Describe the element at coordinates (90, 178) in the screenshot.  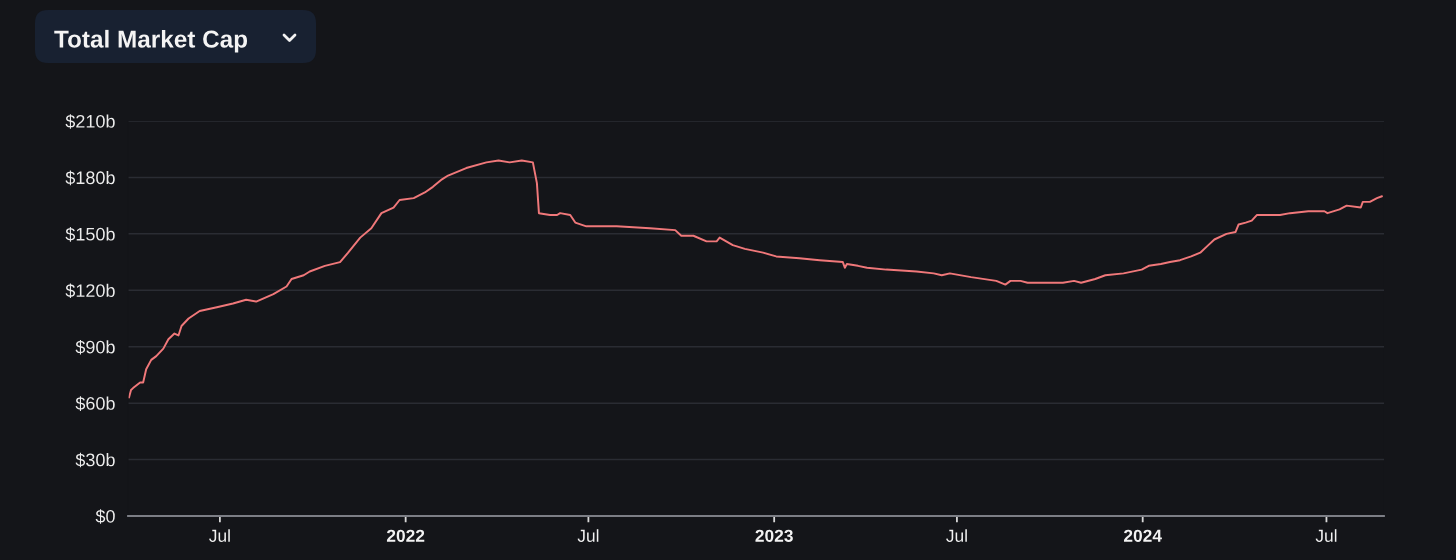
I see `y-tick-label: $180b` at that location.